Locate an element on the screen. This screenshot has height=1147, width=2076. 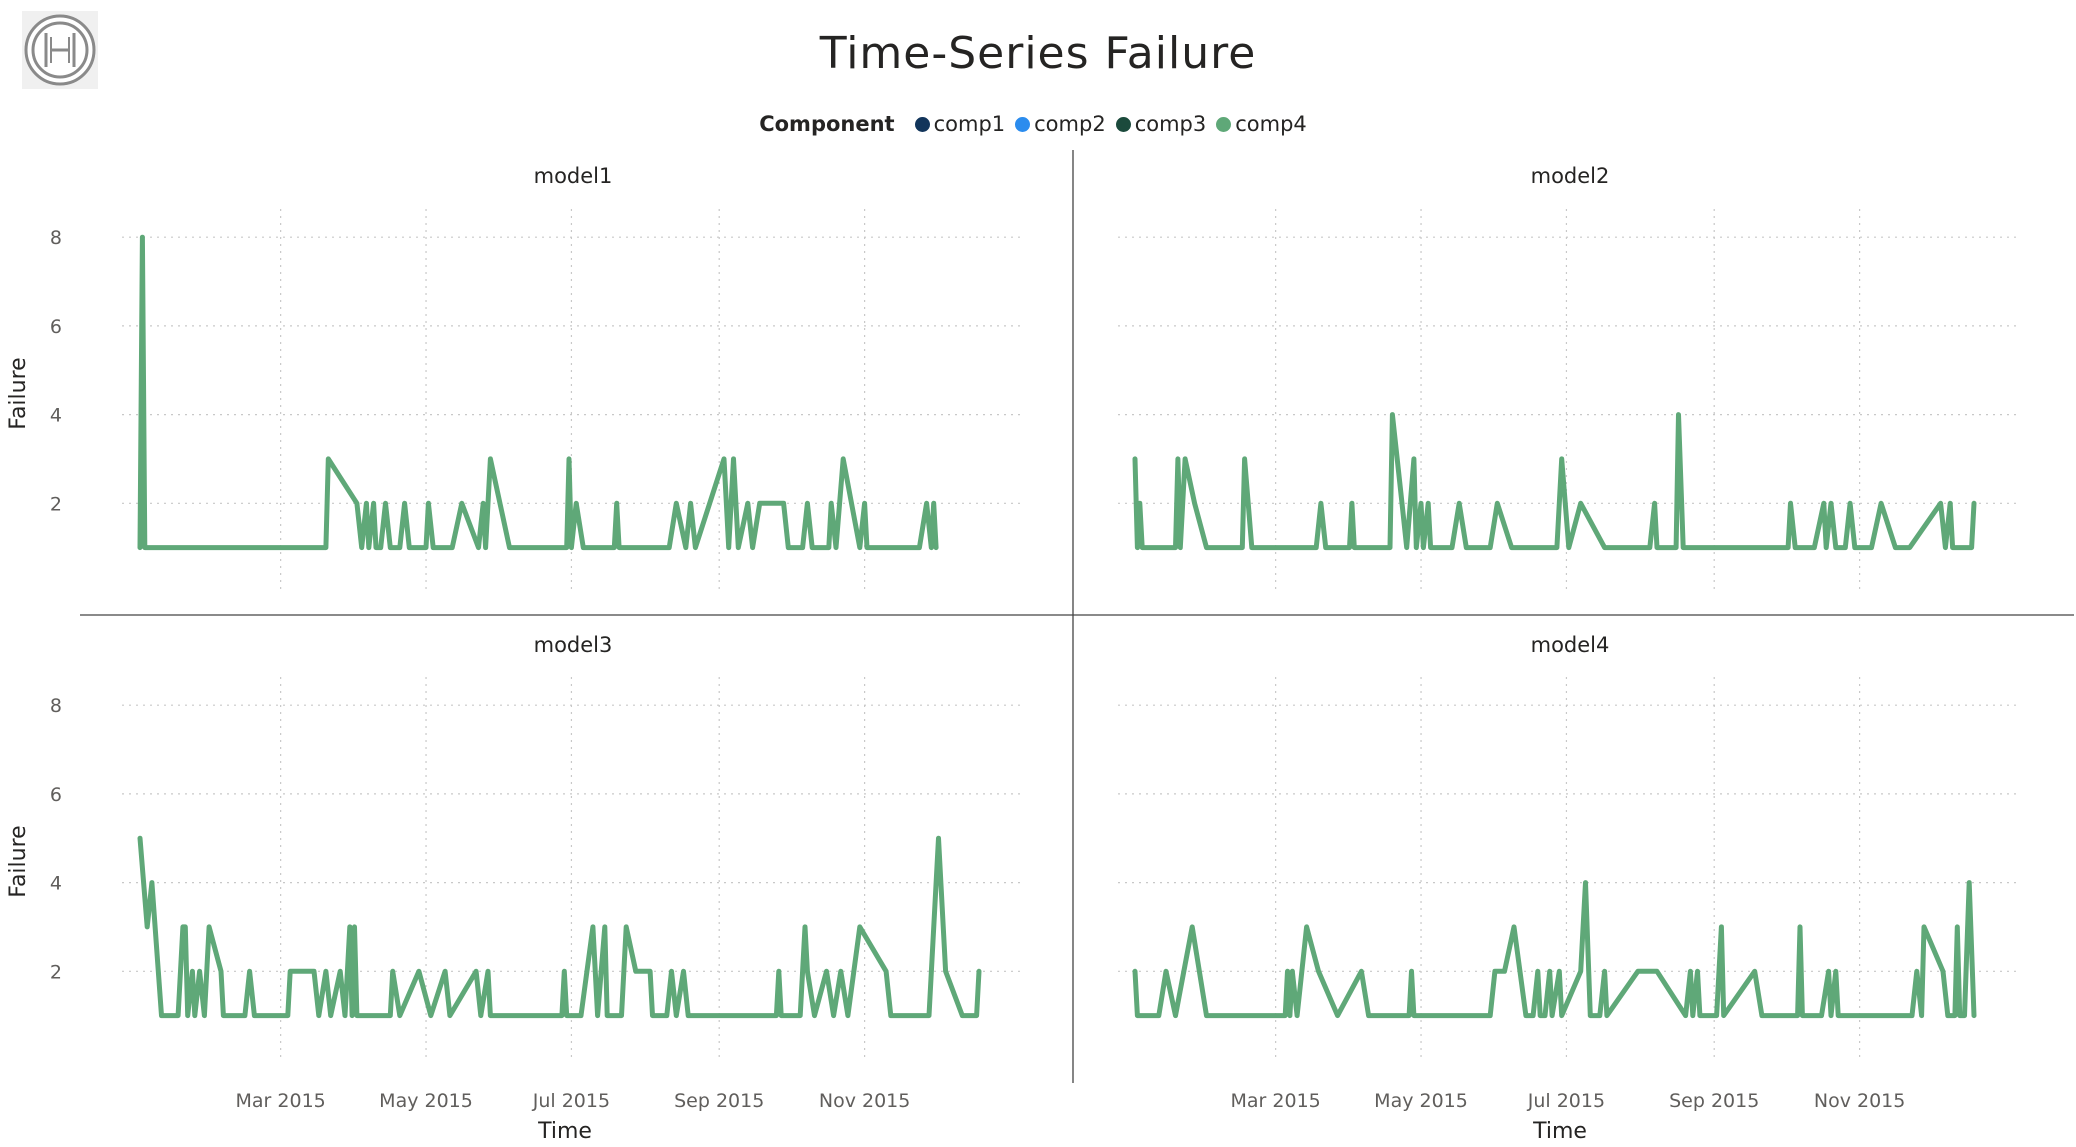
legend-item-comp1: comp1 is located at coordinates (960, 124).